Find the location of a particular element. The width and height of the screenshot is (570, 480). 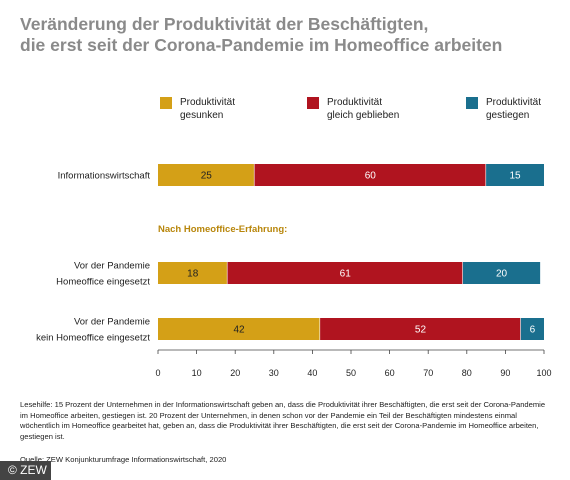

legend-label-gesunken: Produktivität gesunken is located at coordinates (208, 109).